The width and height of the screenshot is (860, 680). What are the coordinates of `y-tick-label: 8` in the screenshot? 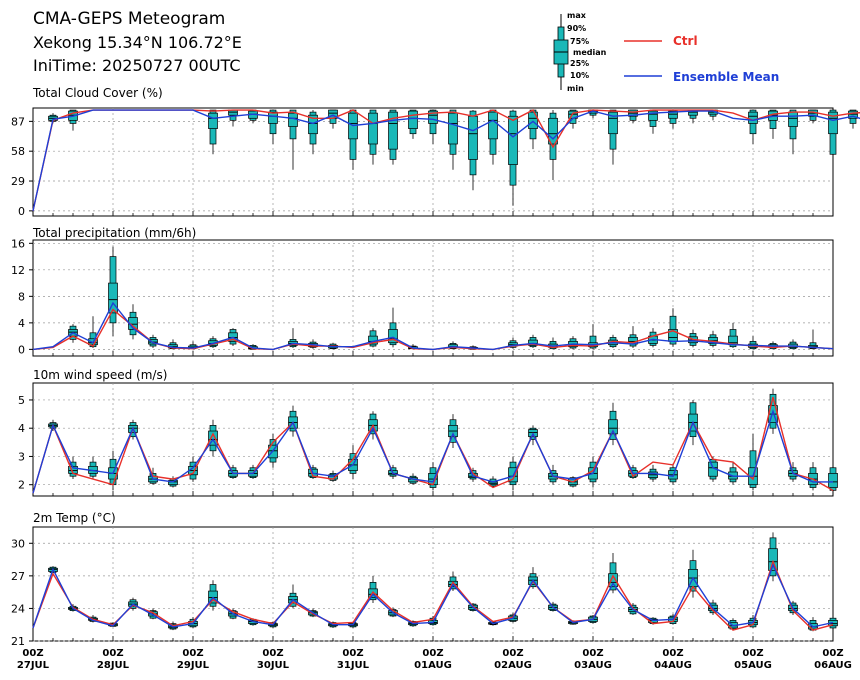 It's located at (21, 296).